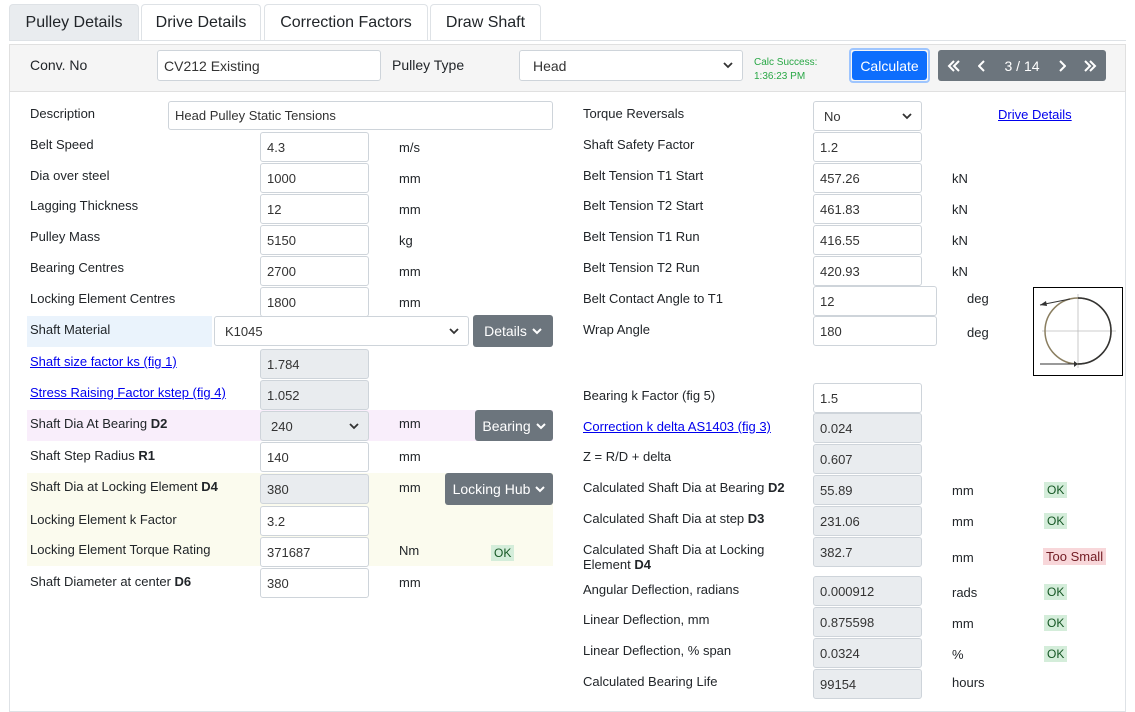  Describe the element at coordinates (641, 267) in the screenshot. I see `t2-run-label: Belt Tension T2 Run` at that location.